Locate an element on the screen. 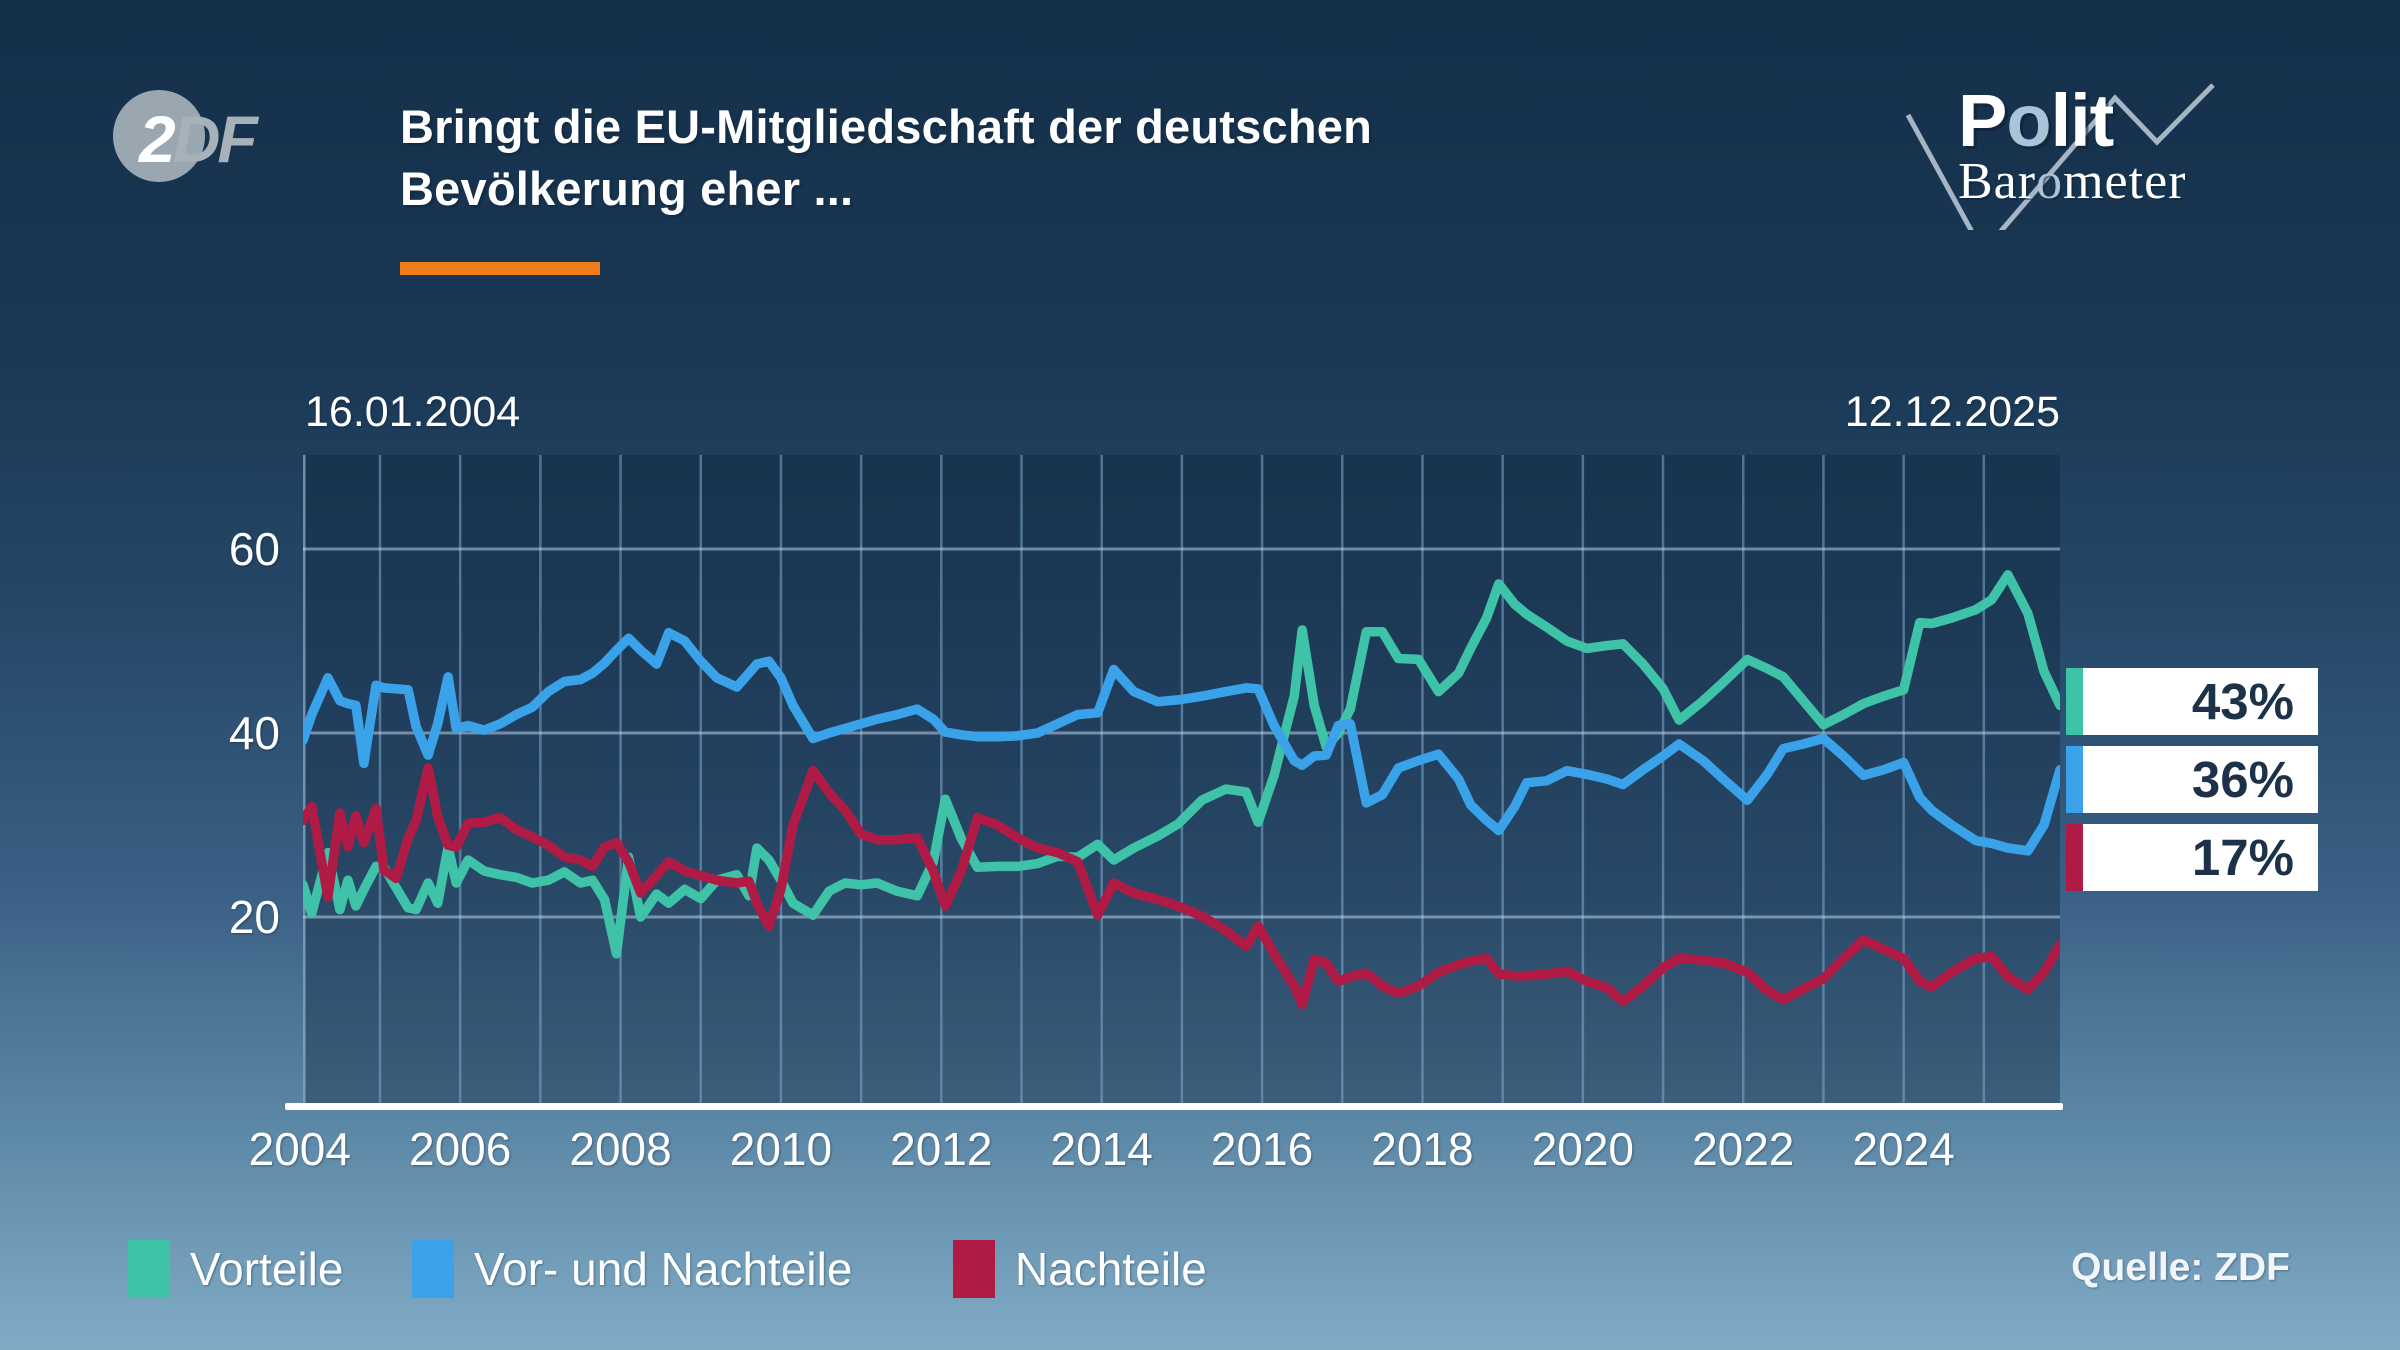 The height and width of the screenshot is (1350, 2400). value-box-vorteile: 43% is located at coordinates (2192, 701).